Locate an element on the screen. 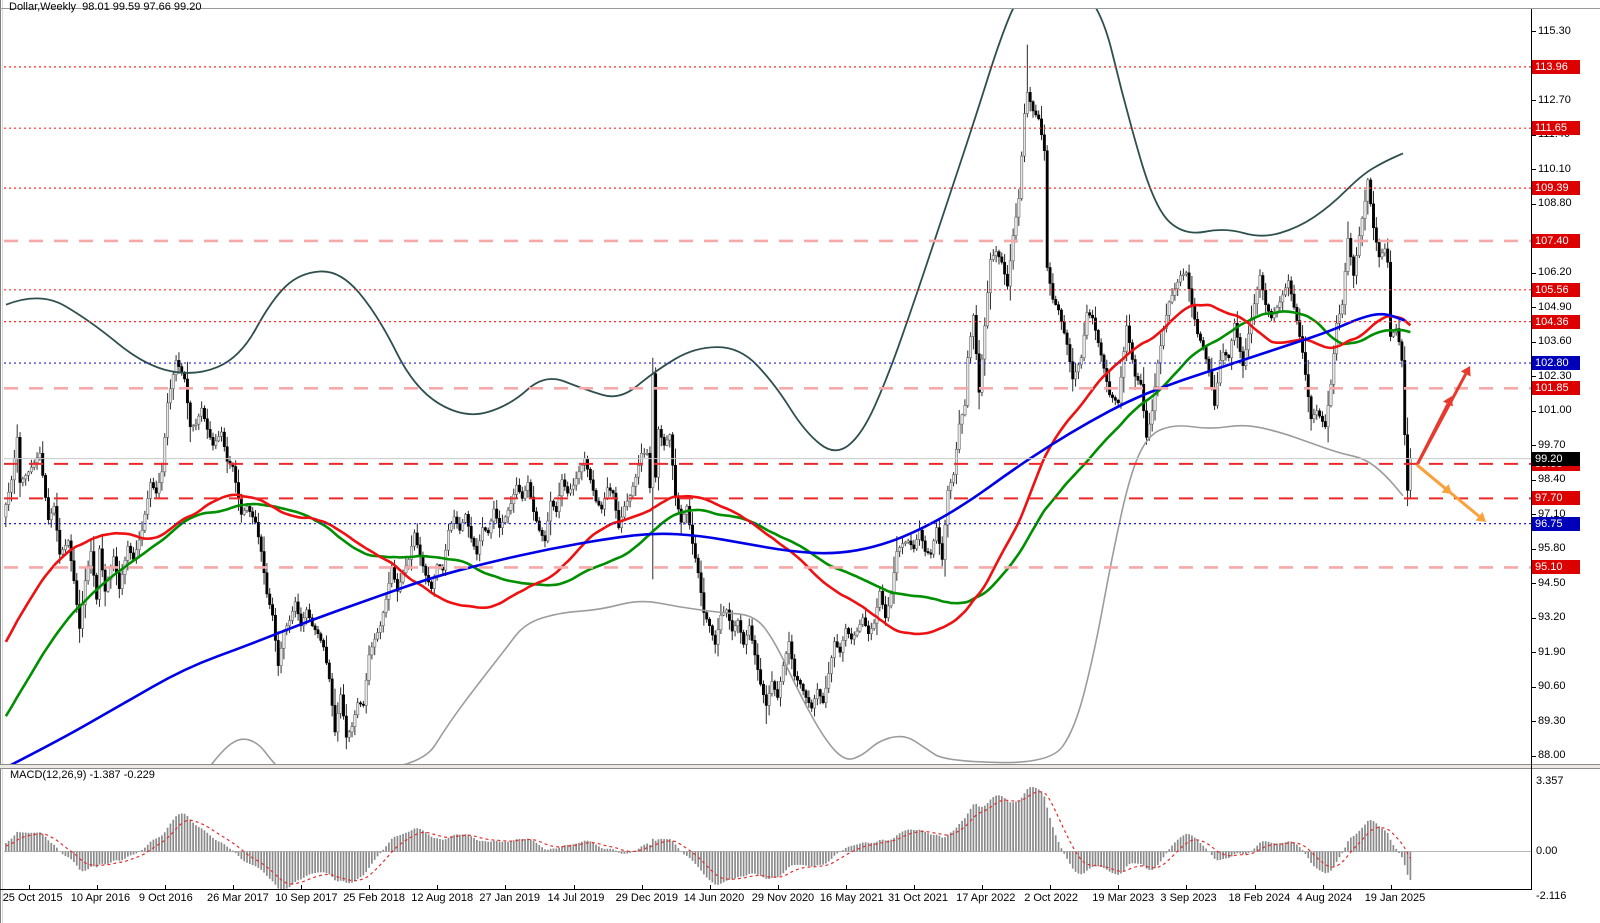  date-label: 12 Aug 2018 is located at coordinates (442, 898).